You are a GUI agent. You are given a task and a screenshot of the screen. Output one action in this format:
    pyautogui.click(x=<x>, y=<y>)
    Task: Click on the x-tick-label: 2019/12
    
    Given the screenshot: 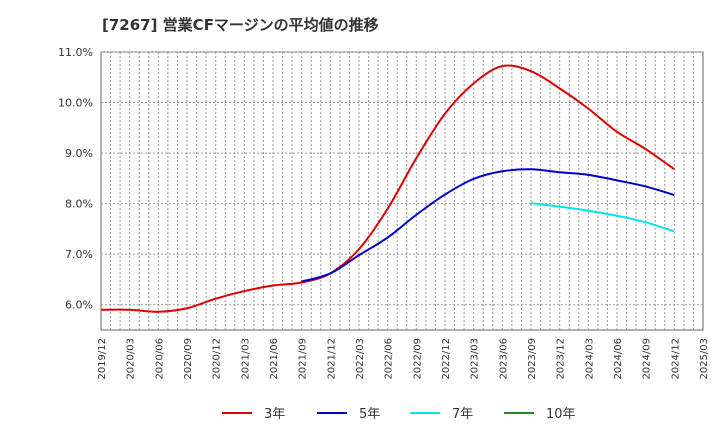 What is the action you would take?
    pyautogui.click(x=102, y=359)
    